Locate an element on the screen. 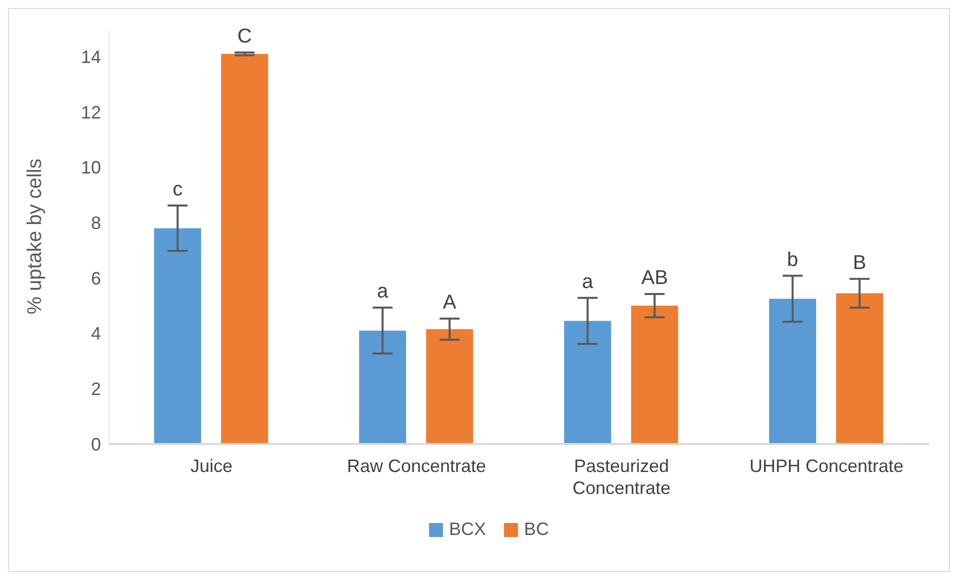 The width and height of the screenshot is (958, 580). y-tick-label: 6 is located at coordinates (95, 278).